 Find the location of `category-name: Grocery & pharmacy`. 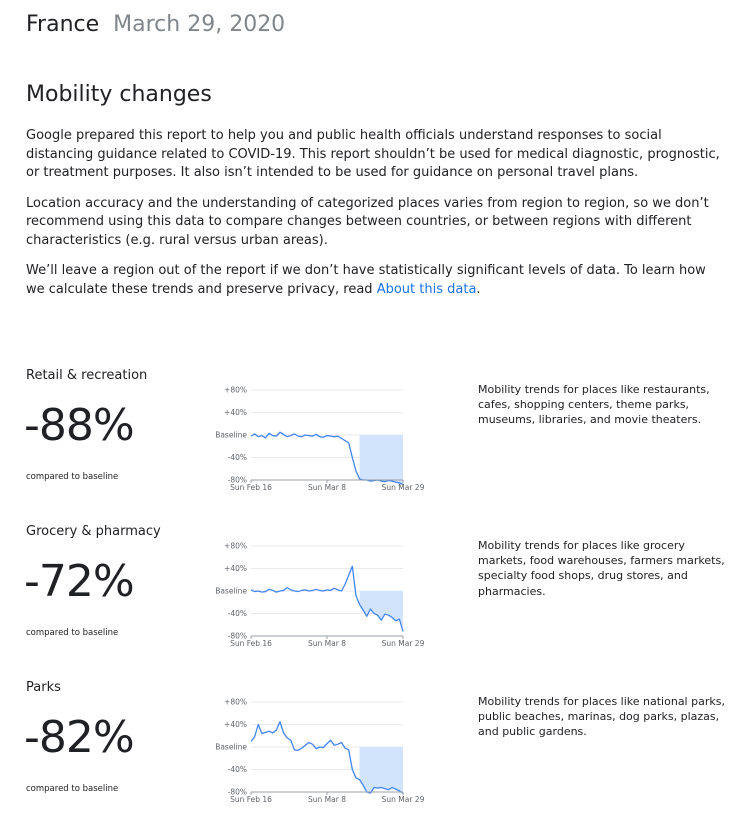

category-name: Grocery & pharmacy is located at coordinates (93, 531).